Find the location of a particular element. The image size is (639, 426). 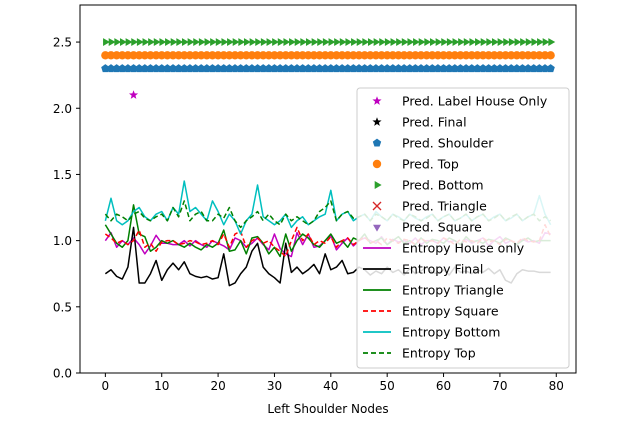

y-tick-label: 1.5 is located at coordinates (62, 175).